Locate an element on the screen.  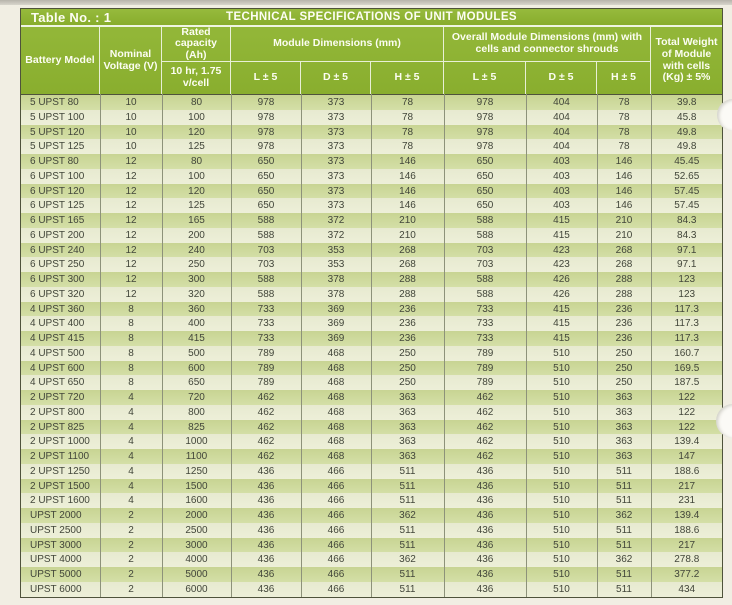
table-row: UPST 4000 2 4000 436 466 362 436 510 362 278.8 is located at coordinates (371, 560).